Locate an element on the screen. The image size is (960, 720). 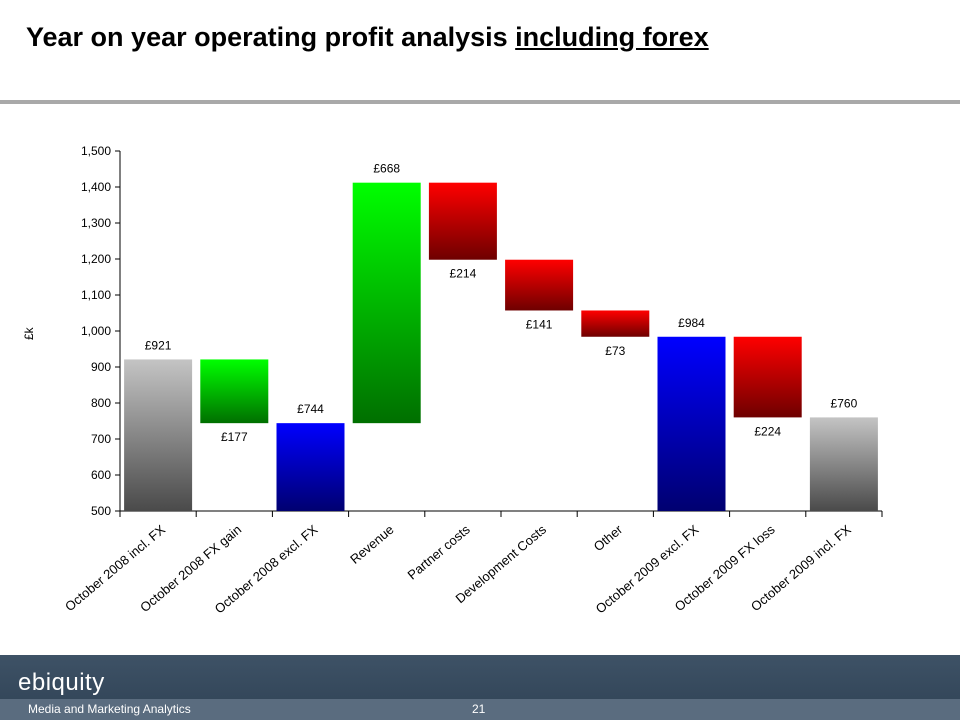
category-label: Revenue is located at coordinates (372, 544).